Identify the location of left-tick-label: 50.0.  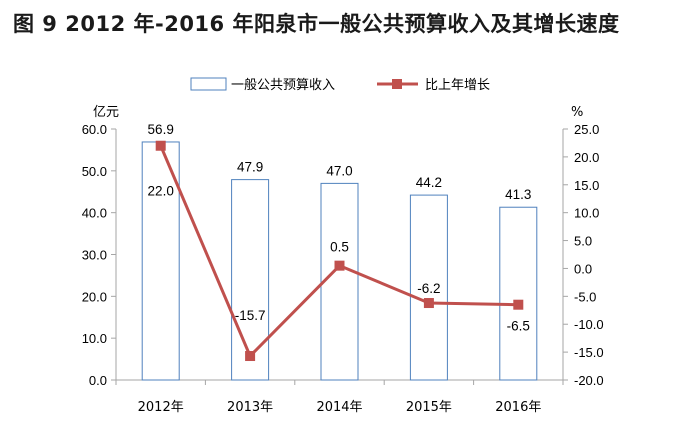
(94, 171).